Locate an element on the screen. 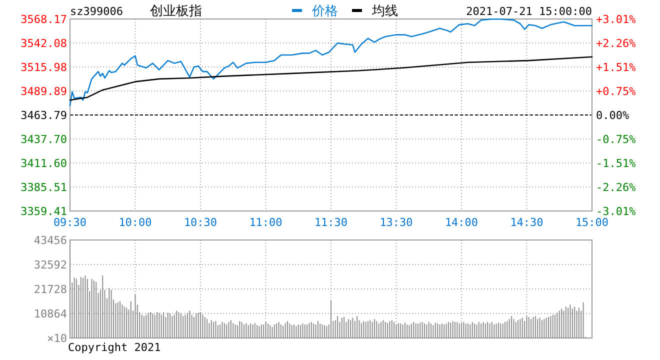 This screenshot has height=360, width=660. text: 2021-07-21 15:00:00 is located at coordinates (529, 11).